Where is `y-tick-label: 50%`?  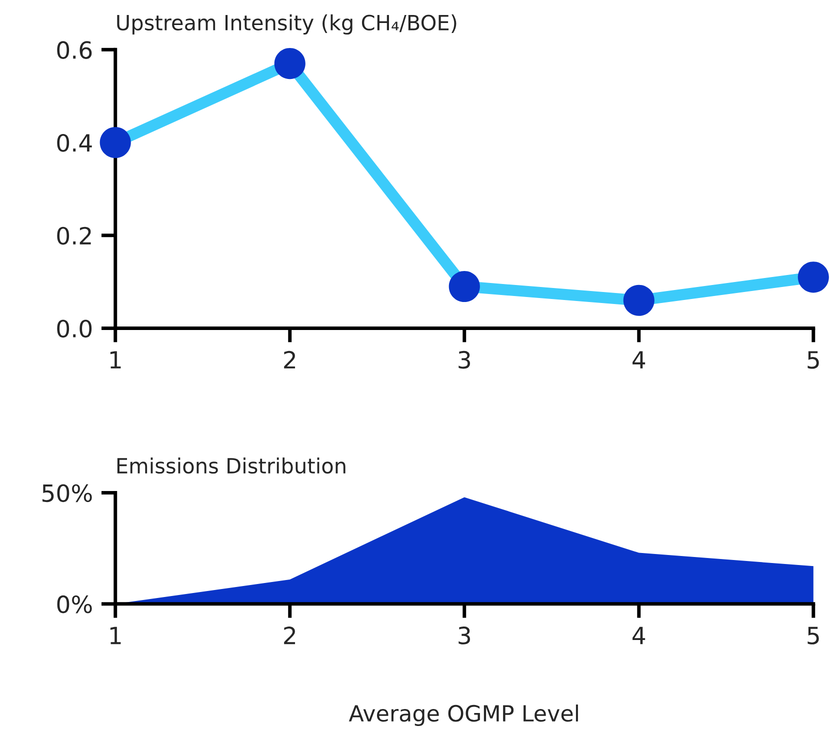
y-tick-label: 50% is located at coordinates (67, 493).